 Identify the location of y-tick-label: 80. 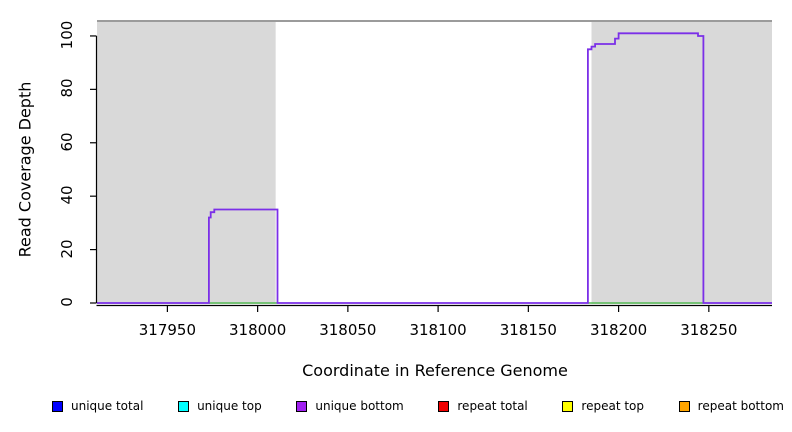
(67, 88).